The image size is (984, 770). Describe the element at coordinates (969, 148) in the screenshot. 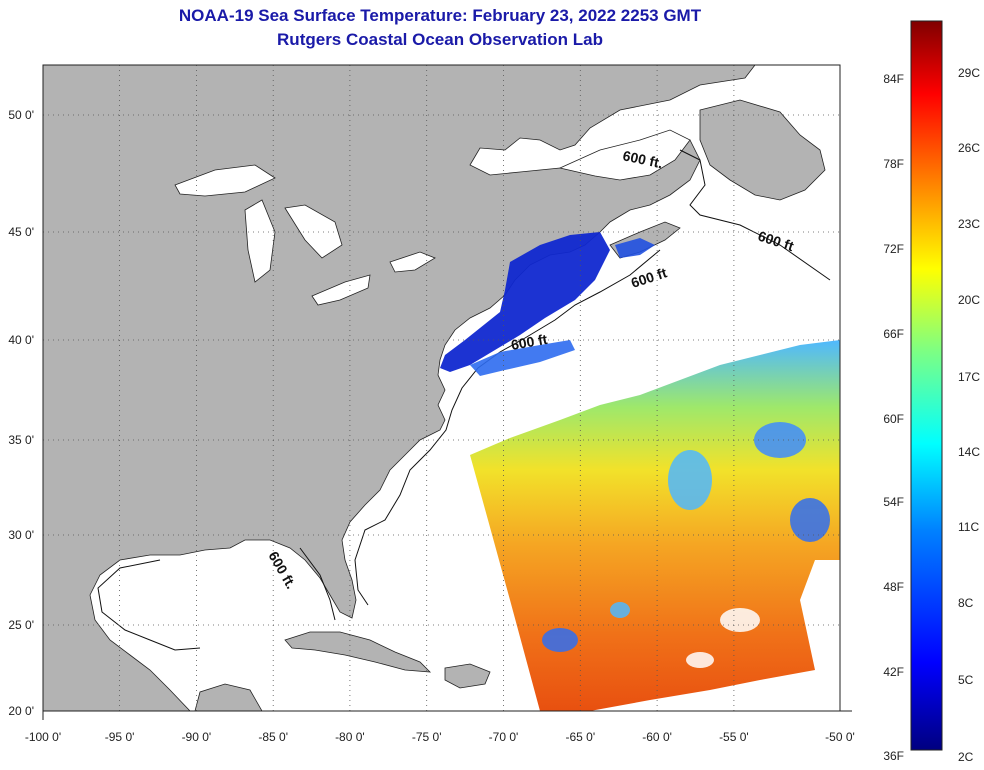

I see `colorbar-c-tick: 26C` at that location.